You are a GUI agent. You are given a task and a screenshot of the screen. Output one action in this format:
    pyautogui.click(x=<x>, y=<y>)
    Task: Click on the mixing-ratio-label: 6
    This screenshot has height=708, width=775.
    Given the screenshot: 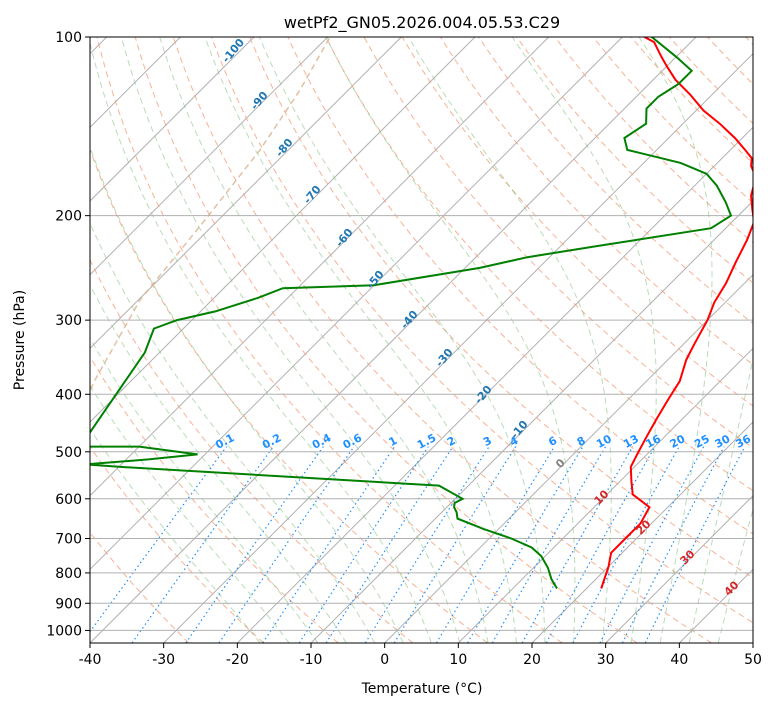 What is the action you would take?
    pyautogui.click(x=552, y=441)
    